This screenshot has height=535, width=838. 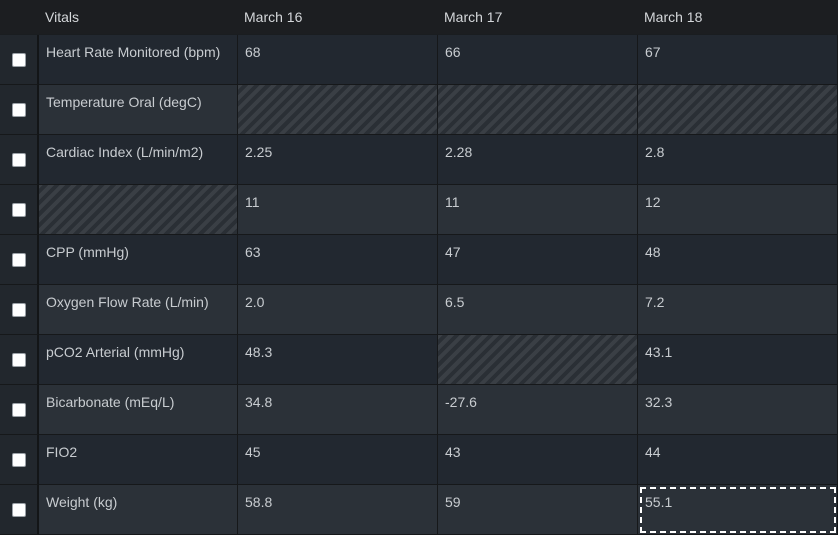 What do you see at coordinates (538, 60) in the screenshot?
I see `value-cell-march-17: 66` at bounding box center [538, 60].